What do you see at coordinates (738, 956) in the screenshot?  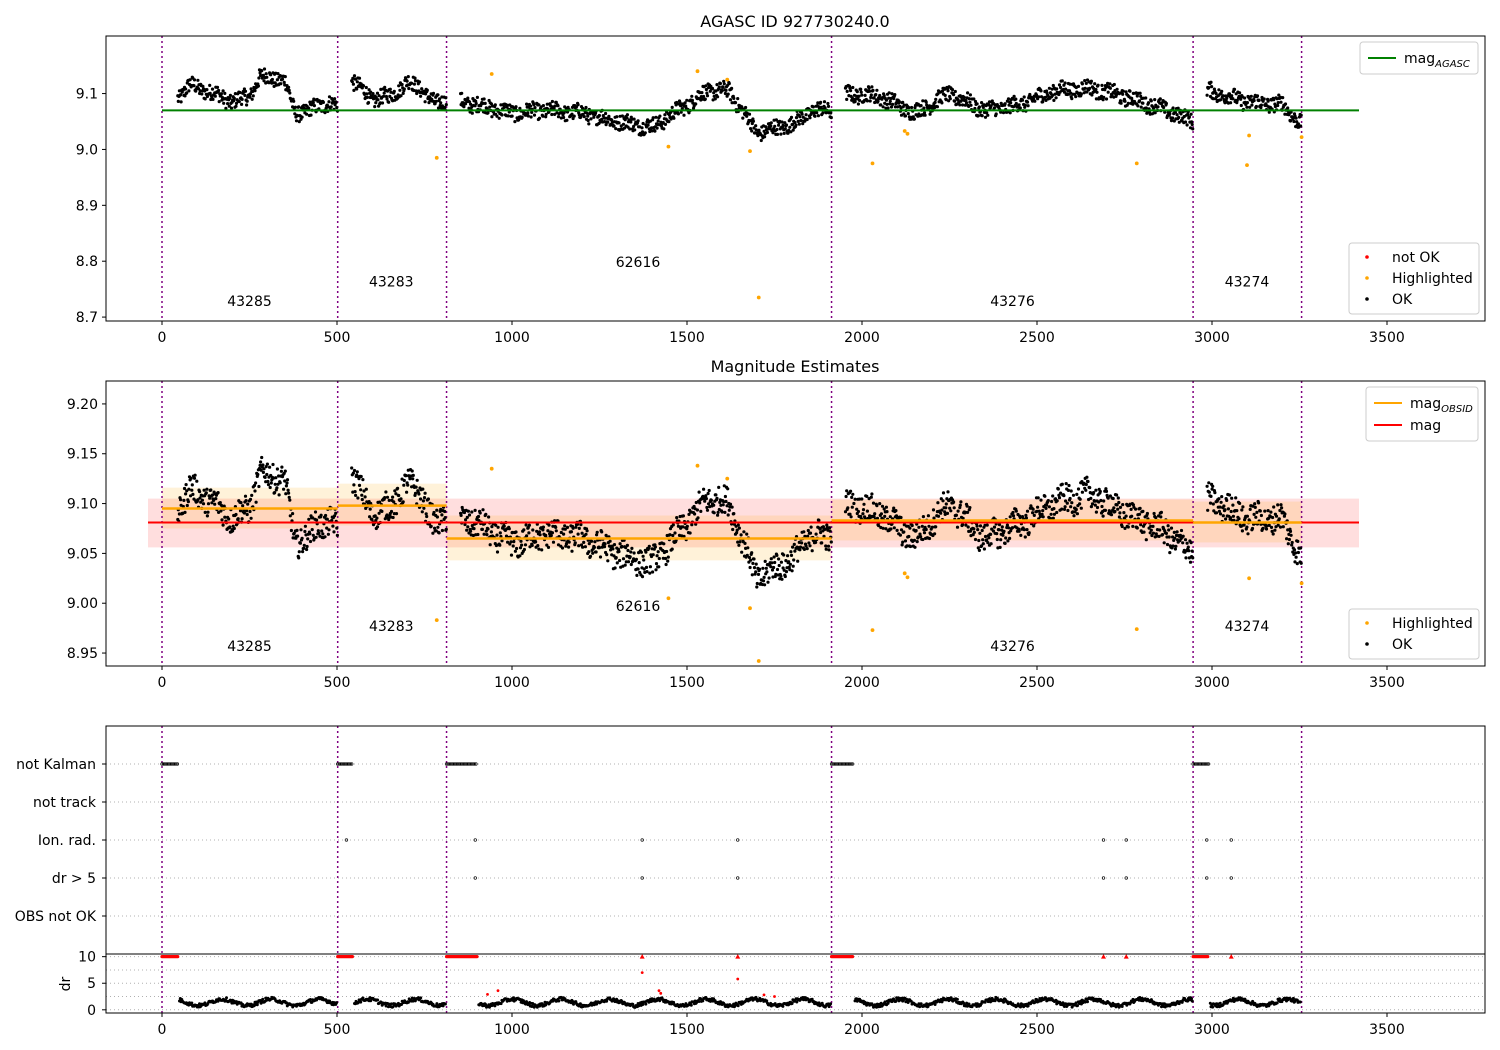 I see `dr-not-ok-marker` at bounding box center [738, 956].